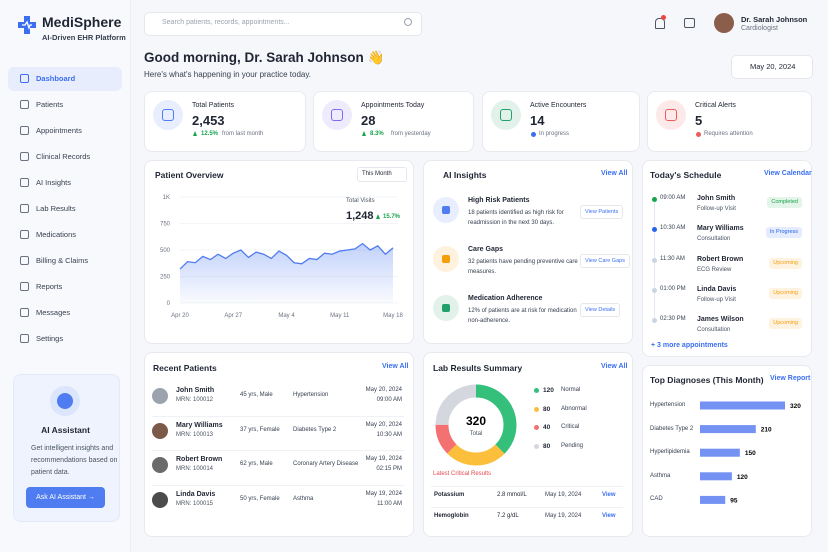  Describe the element at coordinates (56, 208) in the screenshot. I see `nav-item: Lab Results` at that location.